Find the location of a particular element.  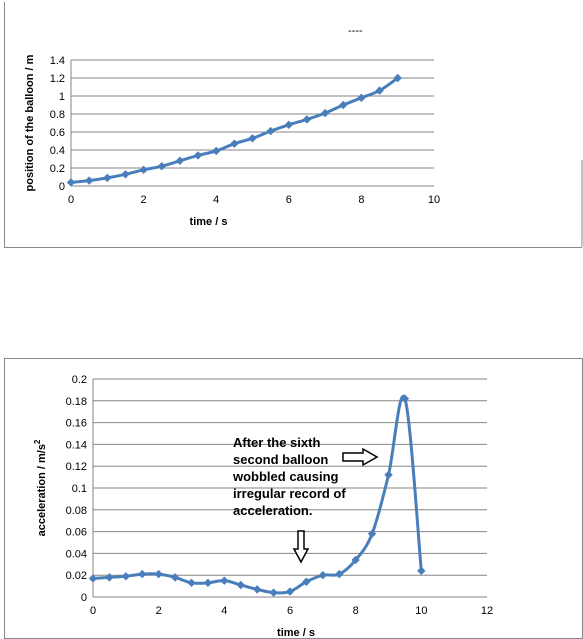

y-axis-label-text: position of the balloon / m is located at coordinates (30, 122).